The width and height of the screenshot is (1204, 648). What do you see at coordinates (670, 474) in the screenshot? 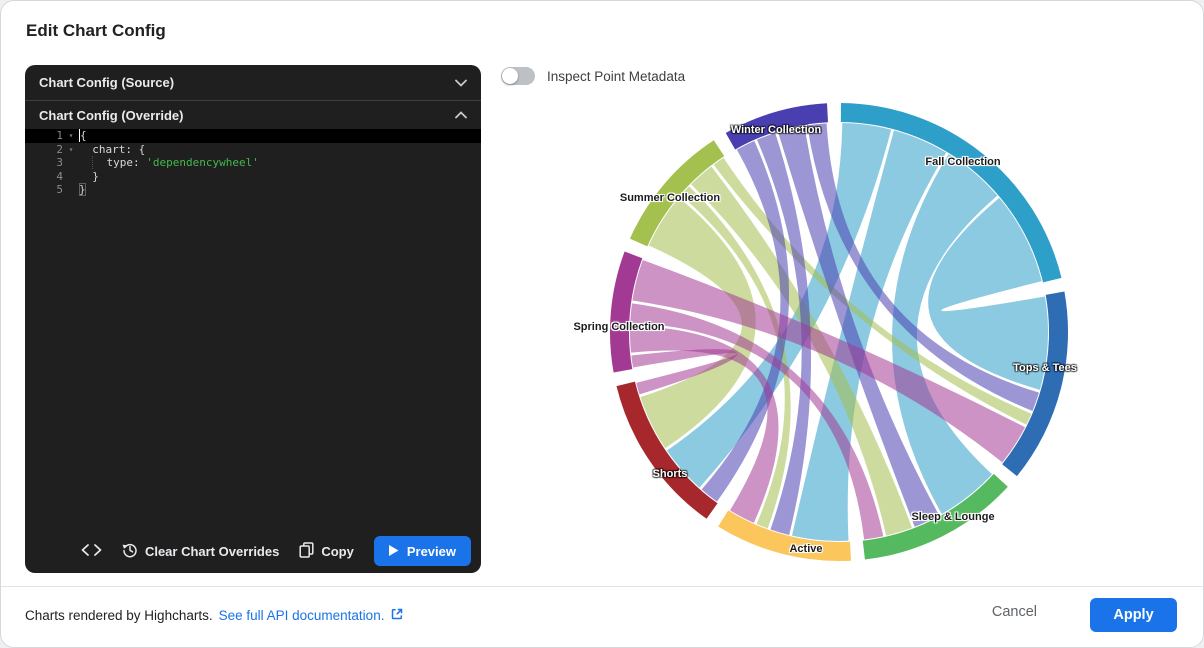
I see `chart-node-label: Shorts` at bounding box center [670, 474].